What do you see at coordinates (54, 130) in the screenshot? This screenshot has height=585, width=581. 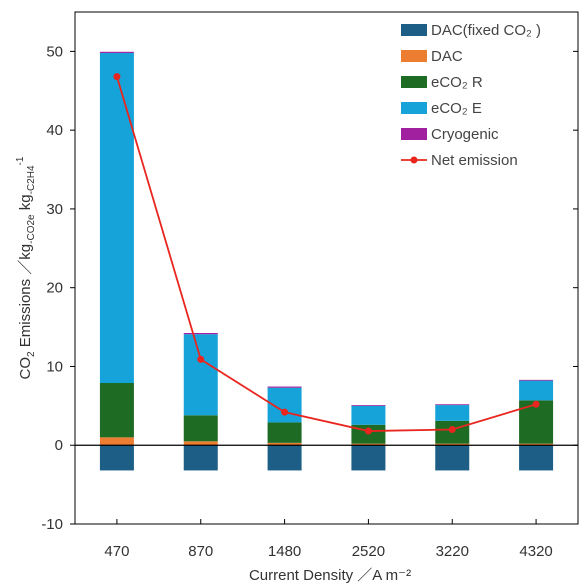 I see `y-tick-label: 40` at bounding box center [54, 130].